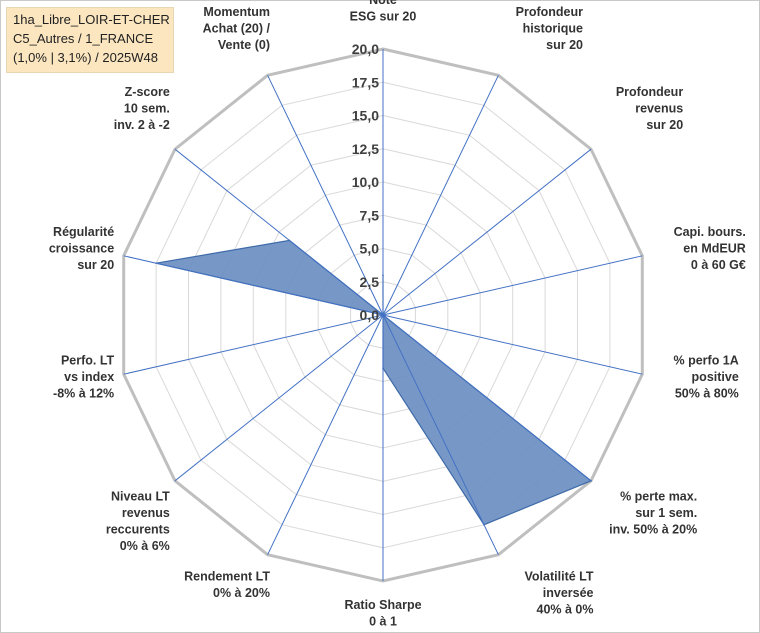  I want to click on tick-label: 17,5, so click(365, 82).